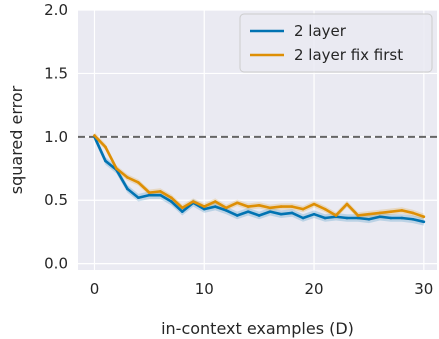  Describe the element at coordinates (95, 289) in the screenshot. I see `x-tick-label-0: 0` at that location.